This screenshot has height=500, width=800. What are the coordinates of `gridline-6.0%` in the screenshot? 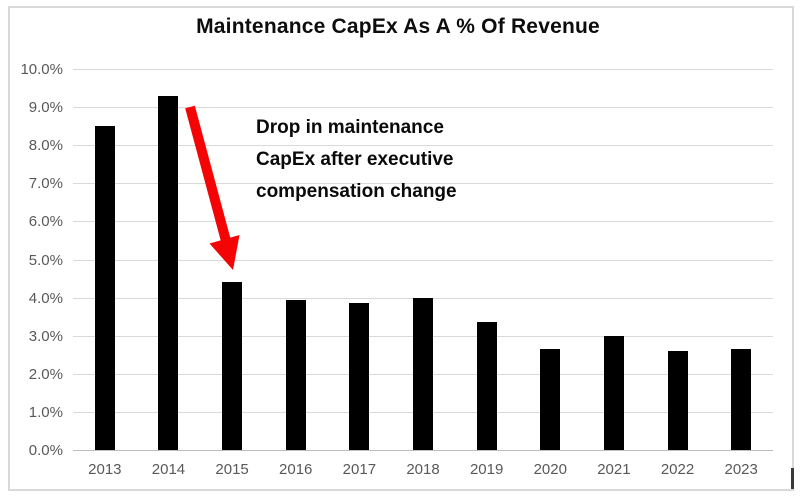 It's located at (423, 222).